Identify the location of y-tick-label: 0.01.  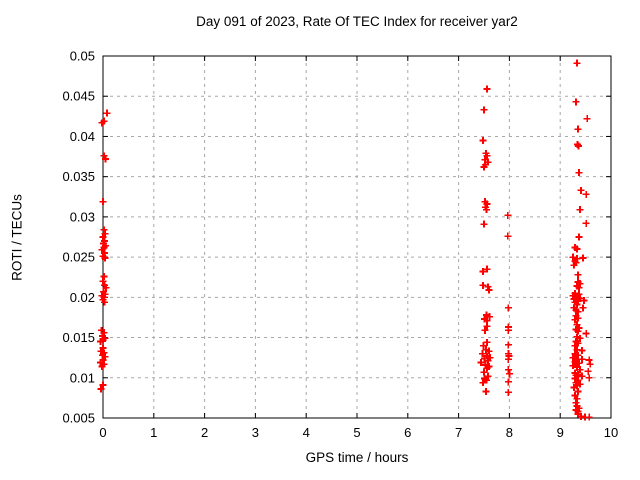
(82, 377).